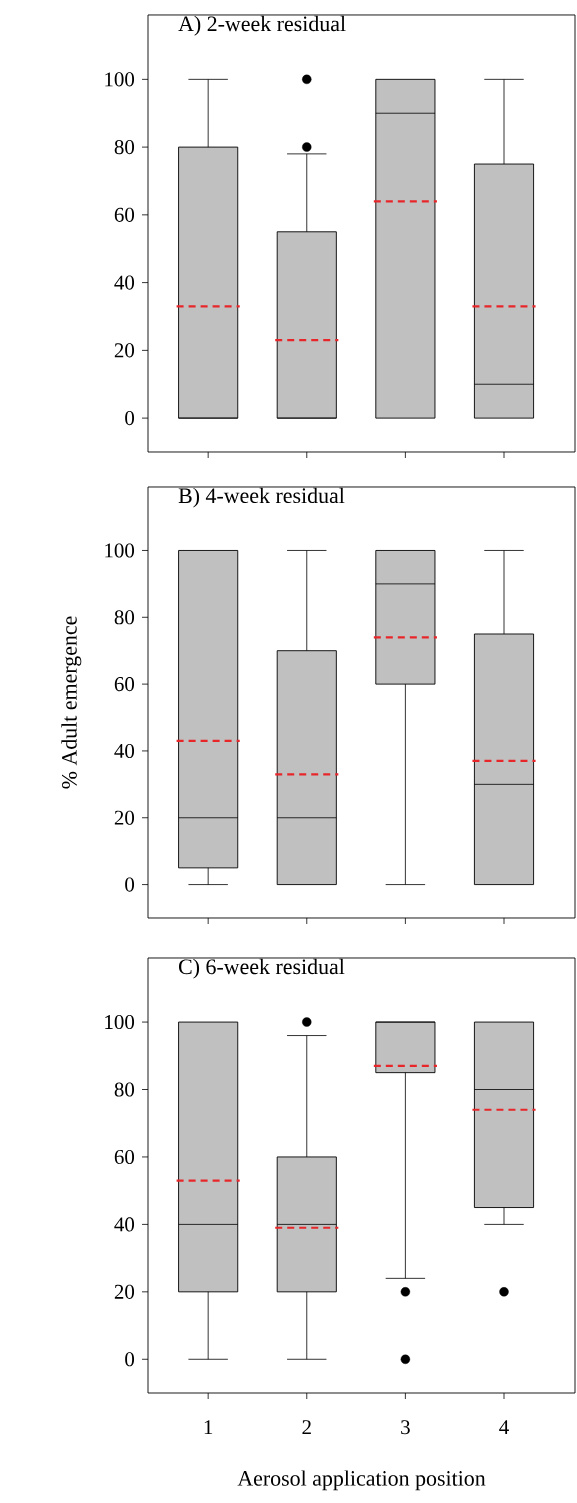 This screenshot has width=577, height=1503. Describe the element at coordinates (504, 1427) in the screenshot. I see `x-tick-label: 4` at that location.